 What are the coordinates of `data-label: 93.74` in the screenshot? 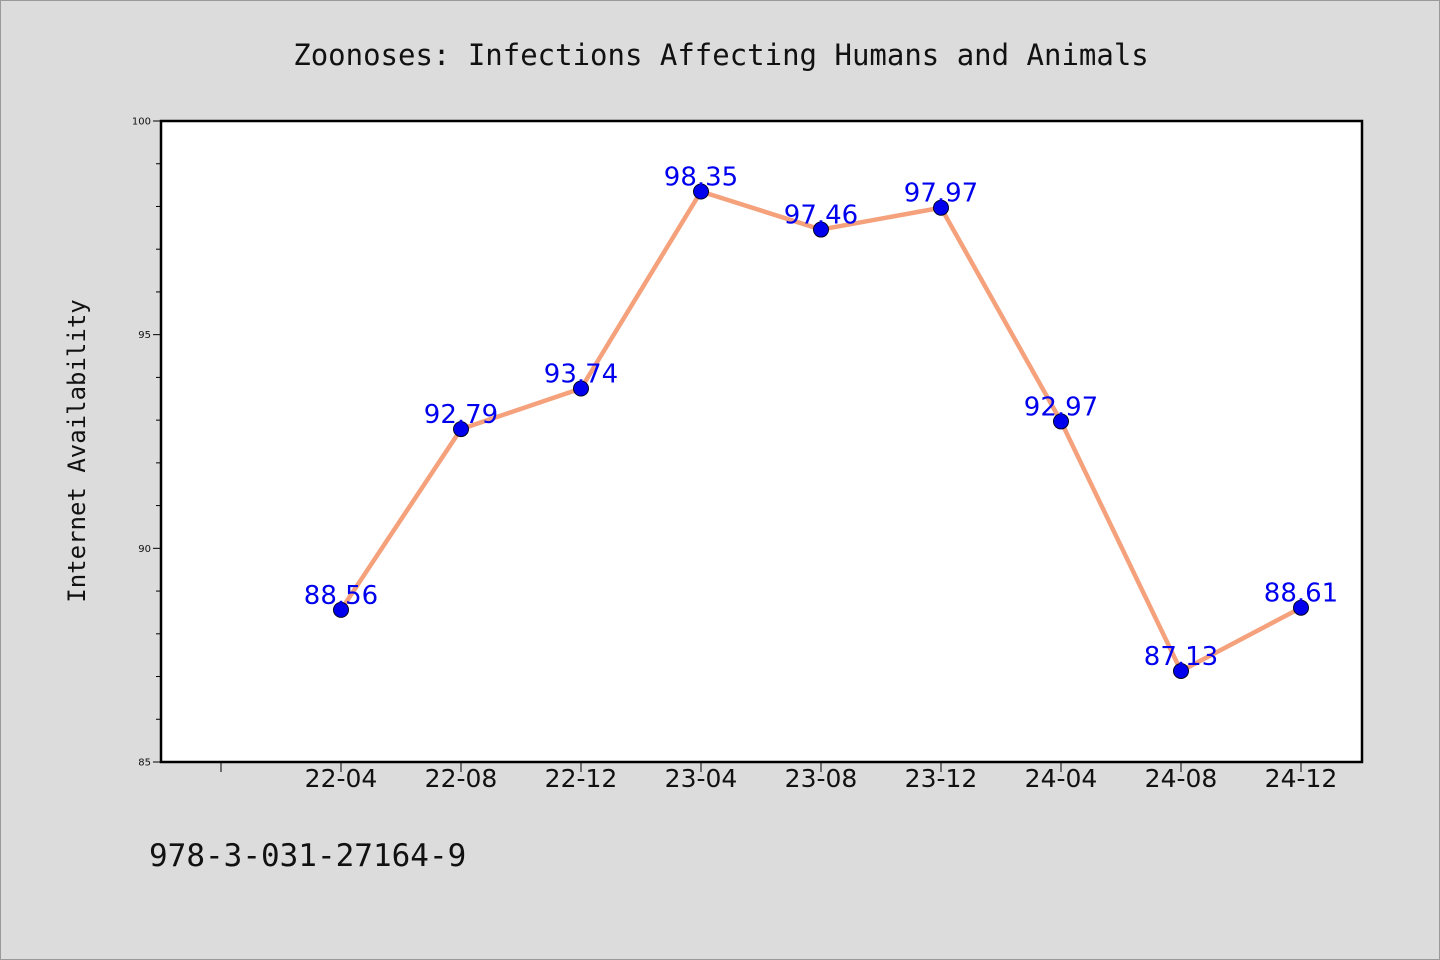 It's located at (581, 375).